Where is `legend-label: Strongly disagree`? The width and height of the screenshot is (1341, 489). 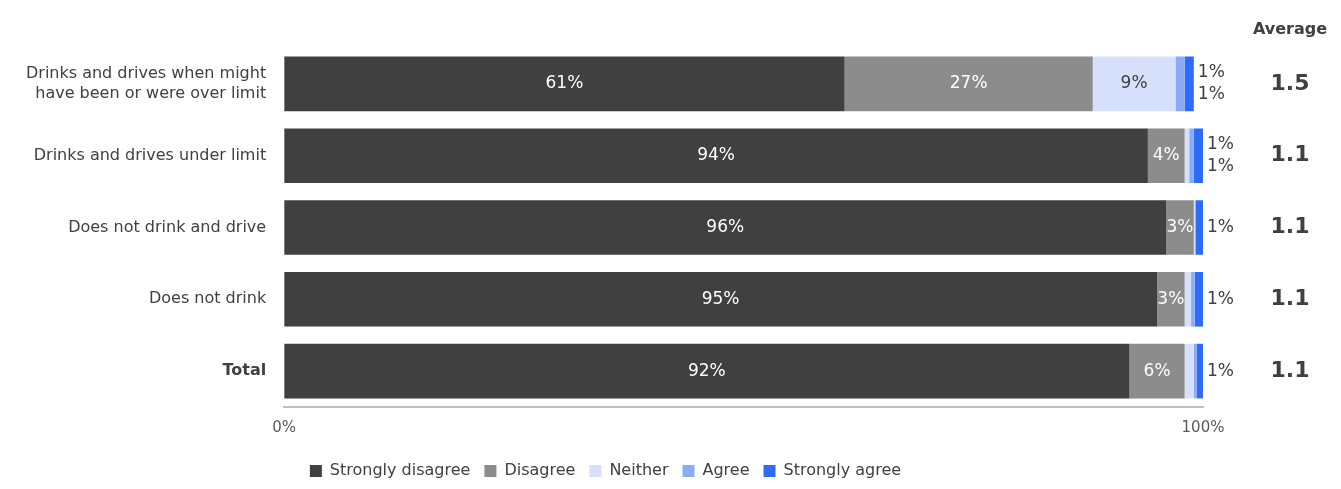 legend-label: Strongly disagree is located at coordinates (400, 470).